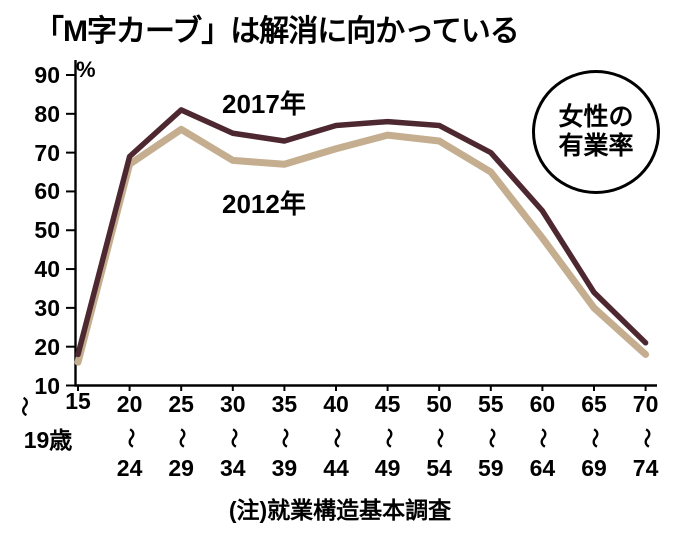 This screenshot has width=680, height=540. What do you see at coordinates (491, 404) in the screenshot?
I see `x-tick-label-top: 55` at bounding box center [491, 404].